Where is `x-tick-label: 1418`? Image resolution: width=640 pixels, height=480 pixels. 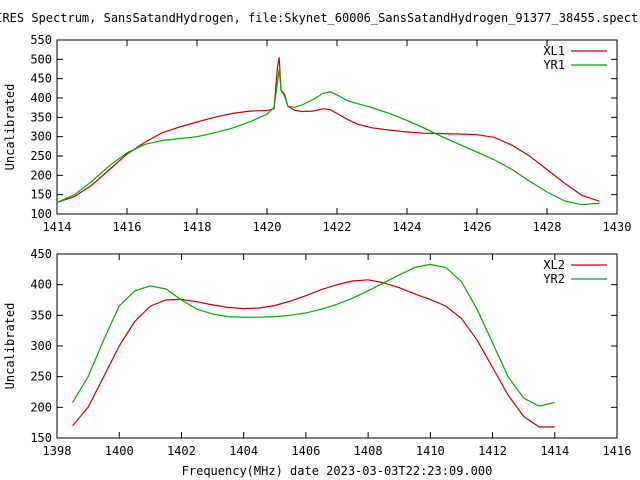 x-tick-label: 1418 is located at coordinates (197, 227).